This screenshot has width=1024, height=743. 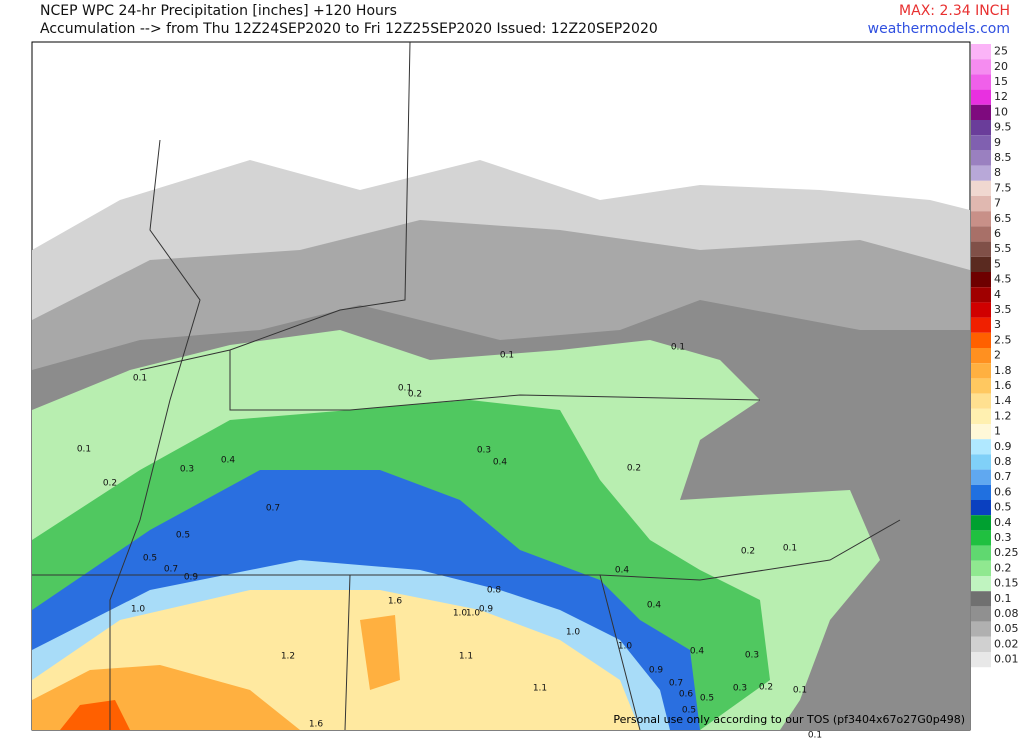 I want to click on legend-label: 15, so click(x=1001, y=81).